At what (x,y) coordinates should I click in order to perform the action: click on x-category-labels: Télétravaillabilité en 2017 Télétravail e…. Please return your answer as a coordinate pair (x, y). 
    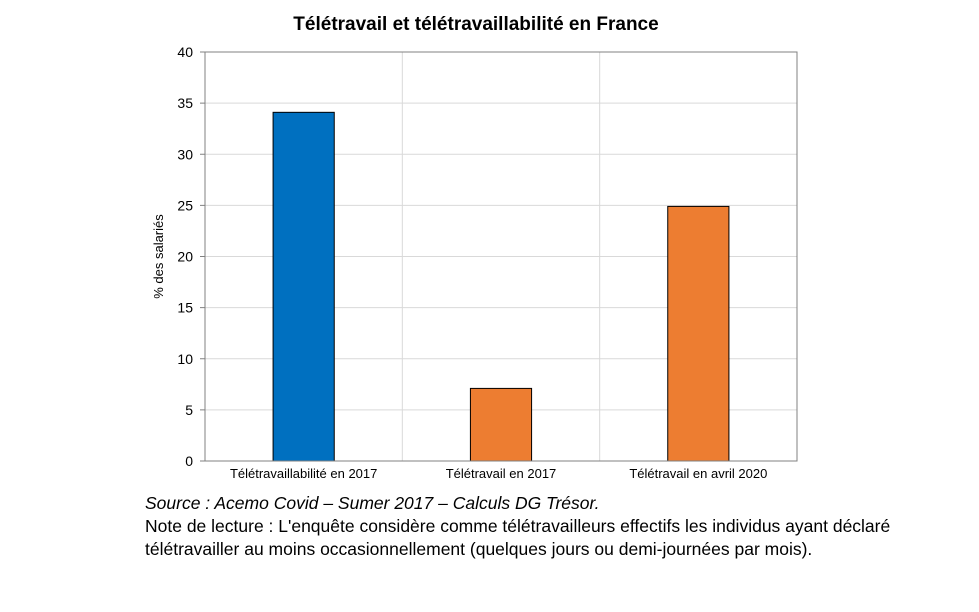
    Looking at the image, I should click on (498, 473).